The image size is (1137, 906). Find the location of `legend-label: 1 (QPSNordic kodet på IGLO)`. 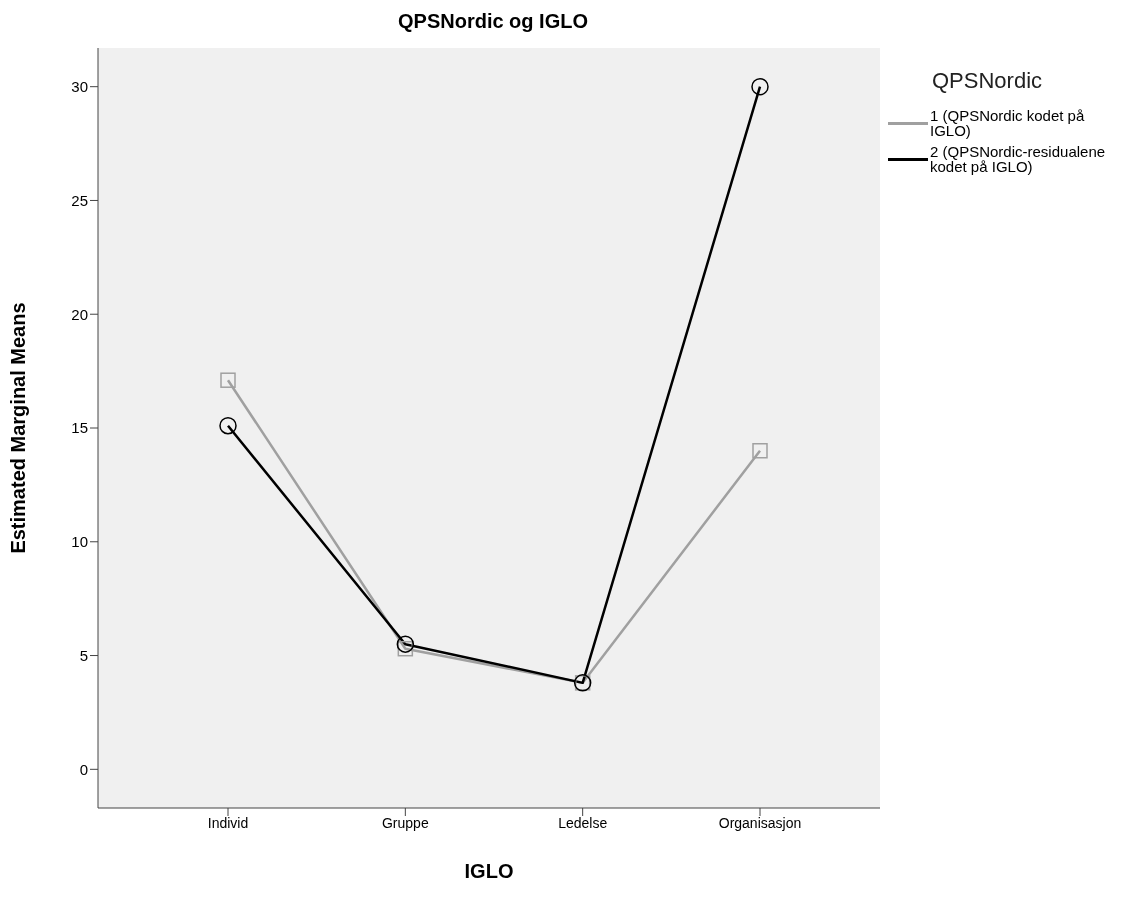

legend-label: 1 (QPSNordic kodet på IGLO) is located at coordinates (1008, 123).